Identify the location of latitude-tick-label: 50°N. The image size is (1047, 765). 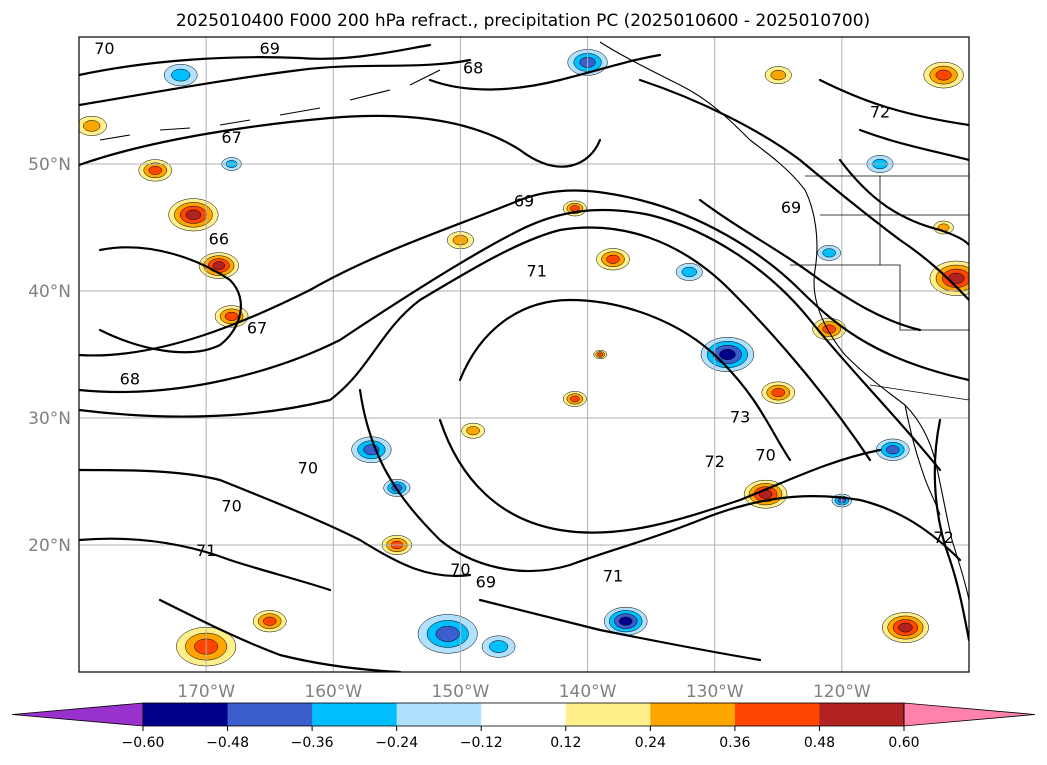
(49, 165).